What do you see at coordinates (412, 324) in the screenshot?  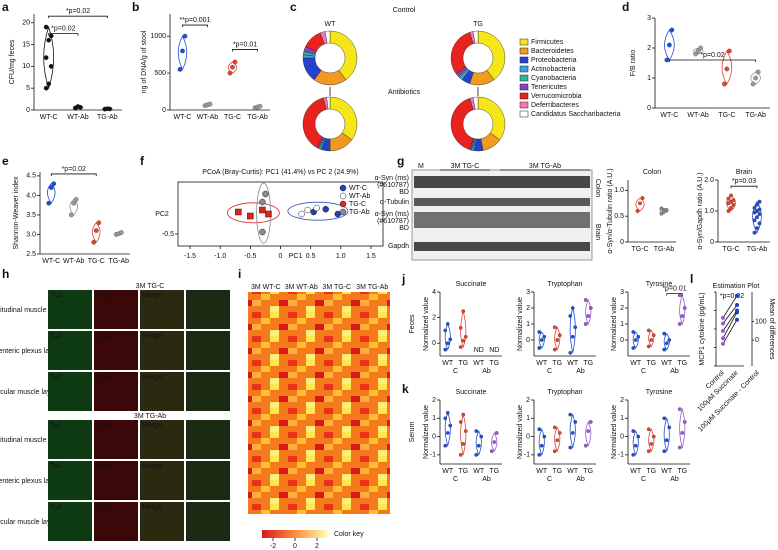 I see `sample-label: Feces` at bounding box center [412, 324].